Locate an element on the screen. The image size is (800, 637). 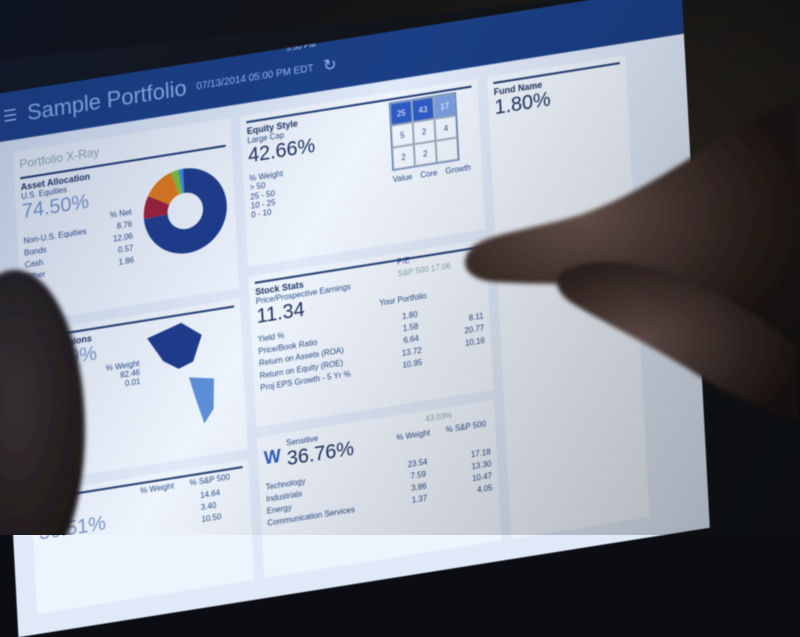
cyclical-val: 10.50 is located at coordinates (211, 518).